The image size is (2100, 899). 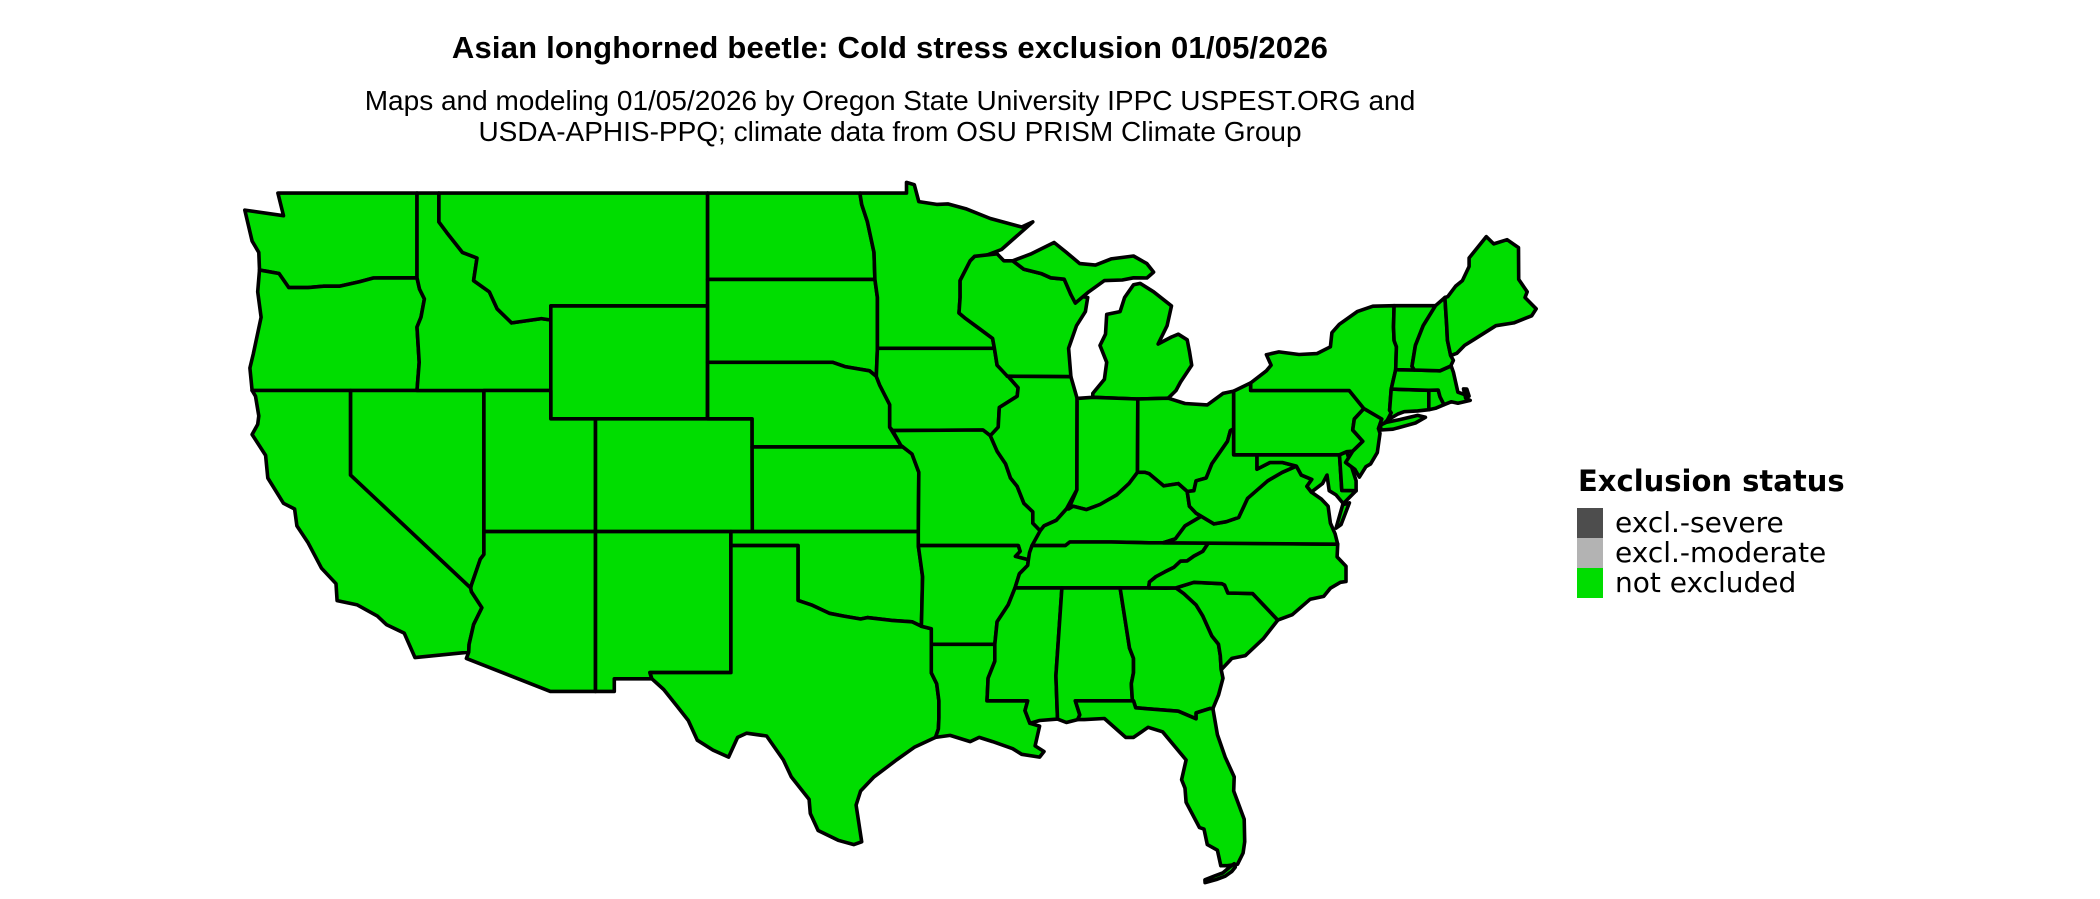 I want to click on legend-item-excl-severe: excl.-severe, so click(x=1711, y=523).